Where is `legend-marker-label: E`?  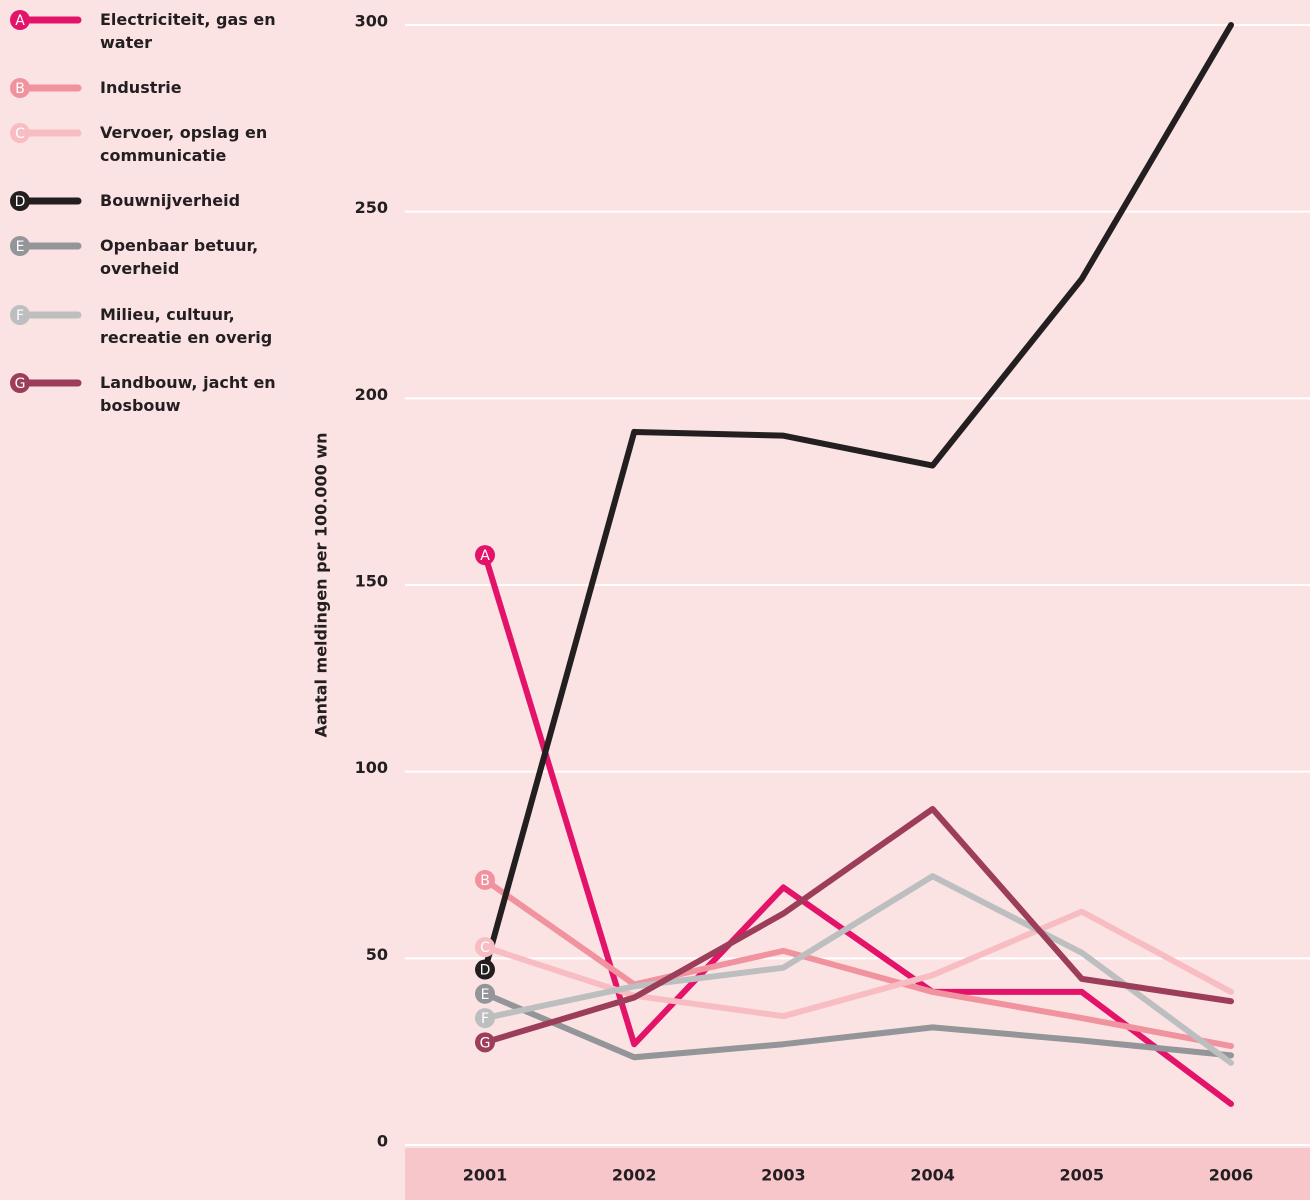 legend-marker-label: E is located at coordinates (20, 247).